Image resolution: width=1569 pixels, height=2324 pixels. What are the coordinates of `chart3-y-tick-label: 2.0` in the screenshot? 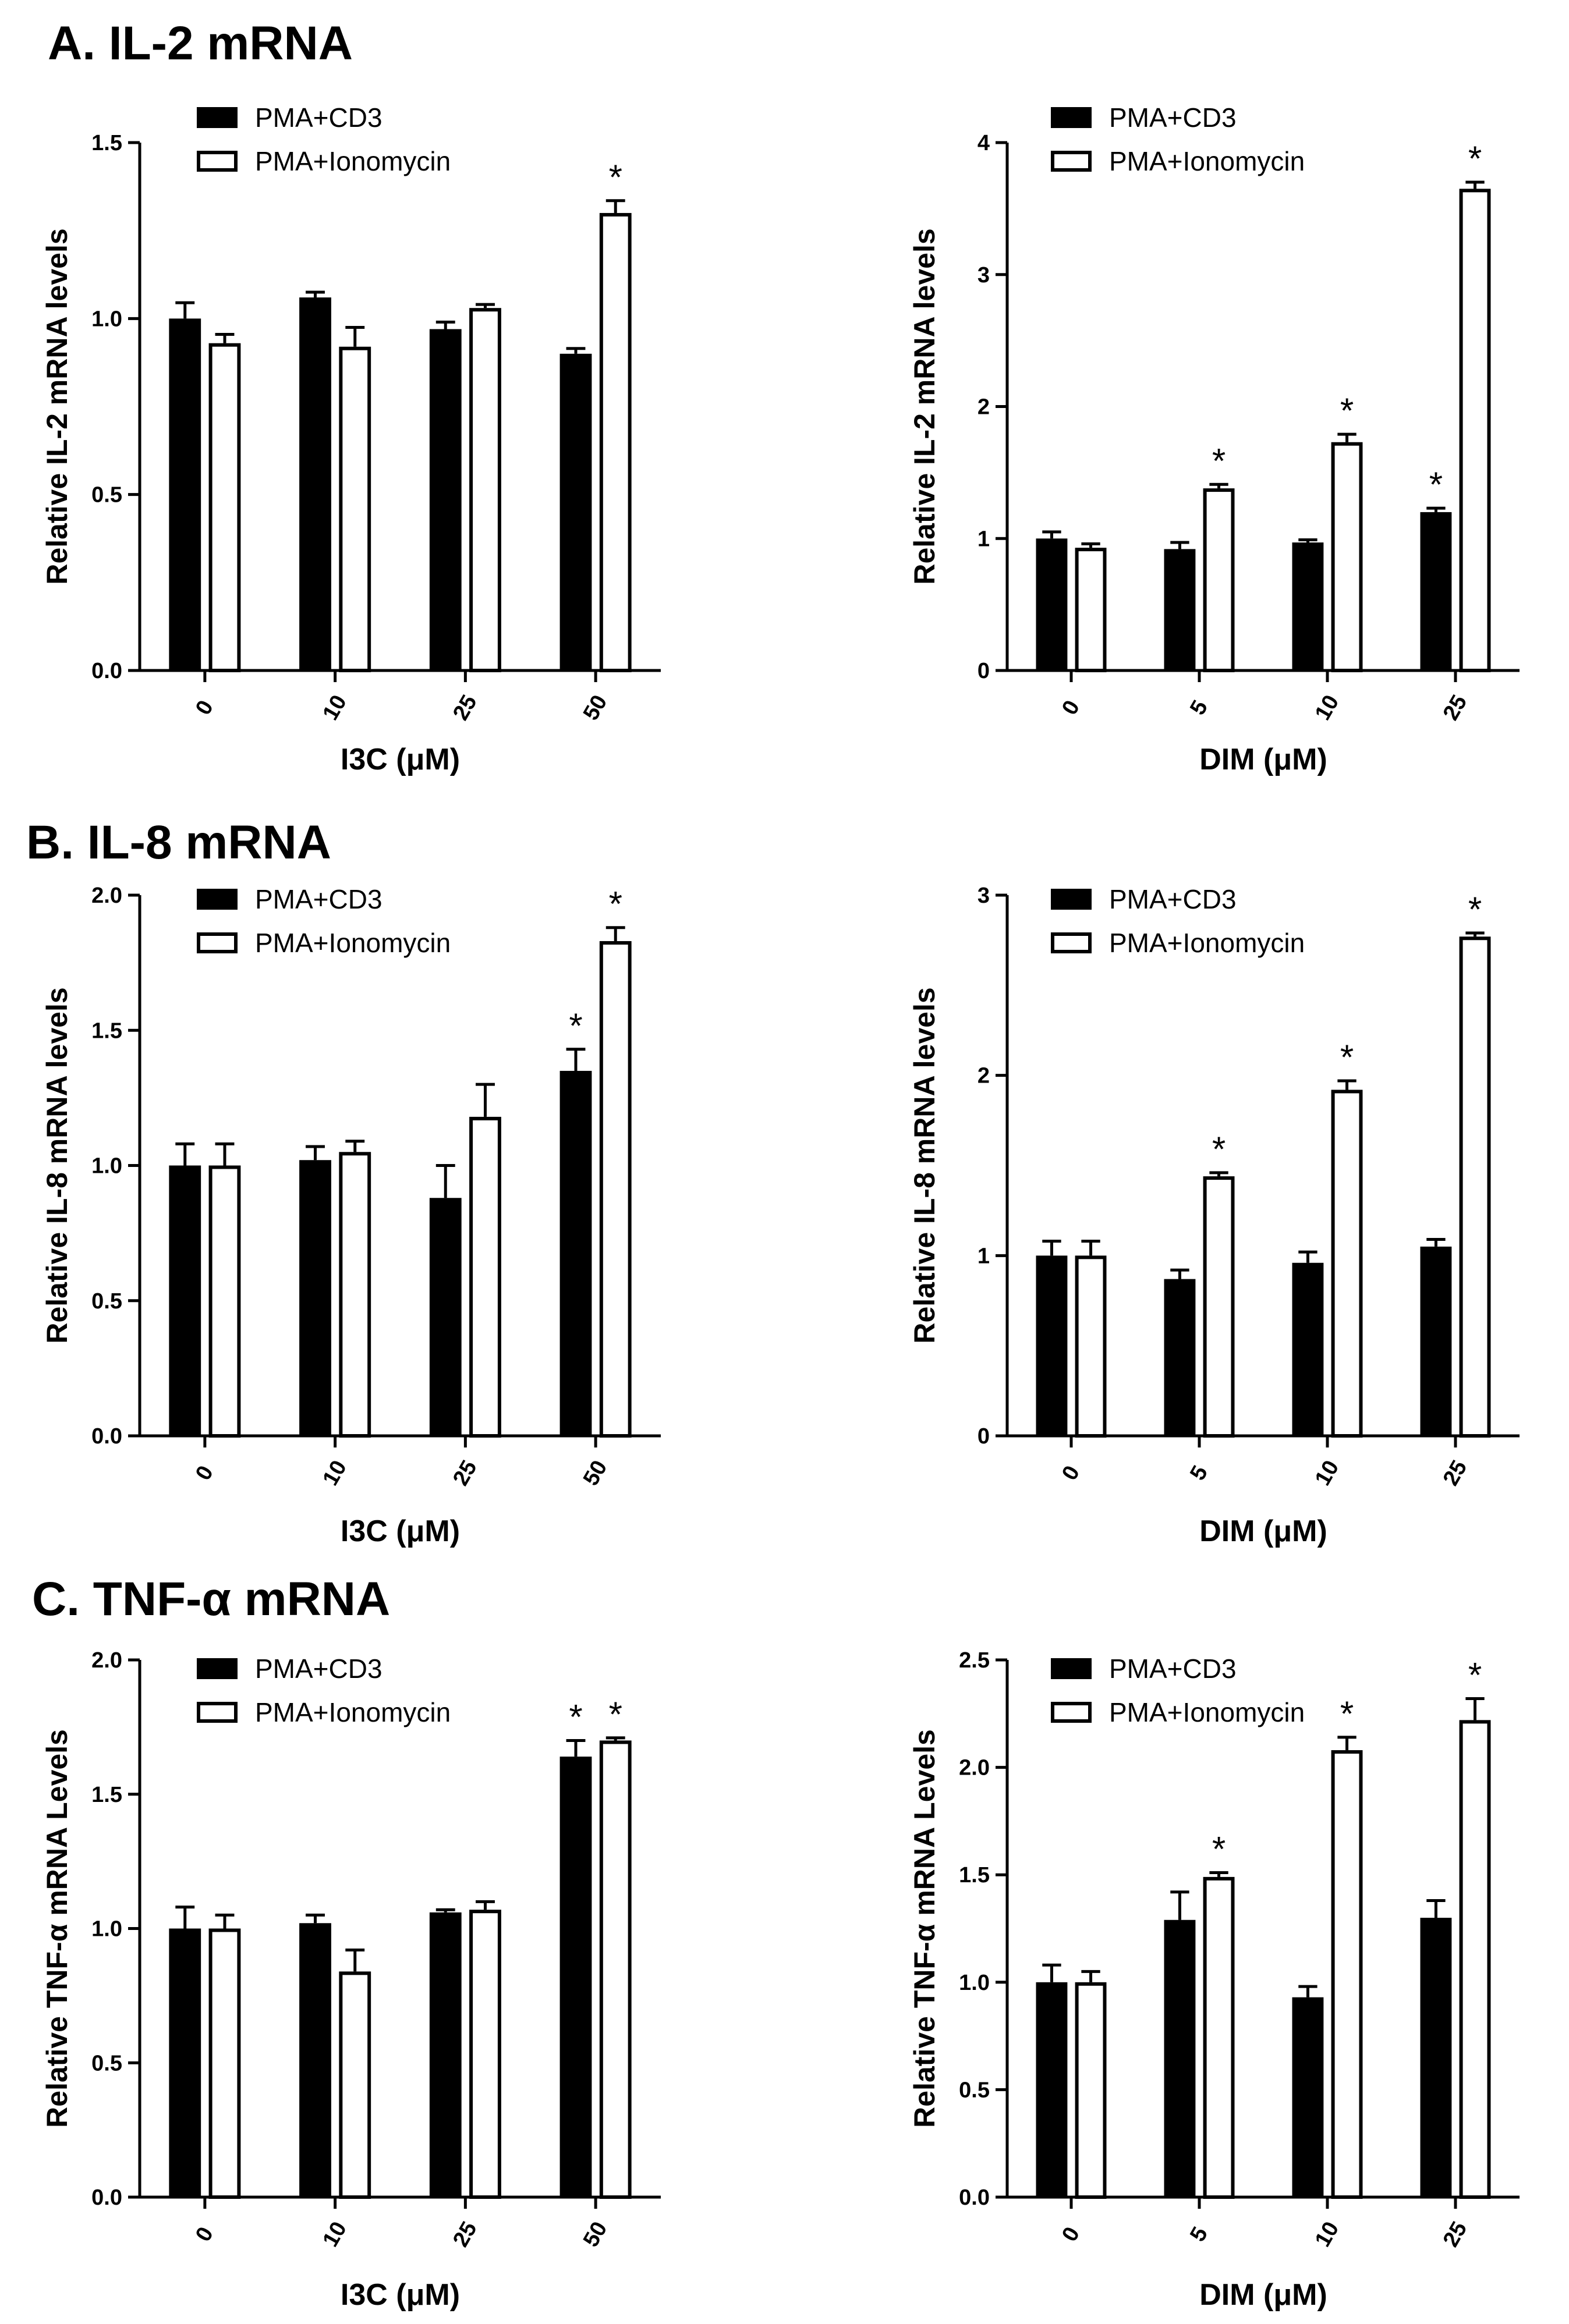 It's located at (106, 896).